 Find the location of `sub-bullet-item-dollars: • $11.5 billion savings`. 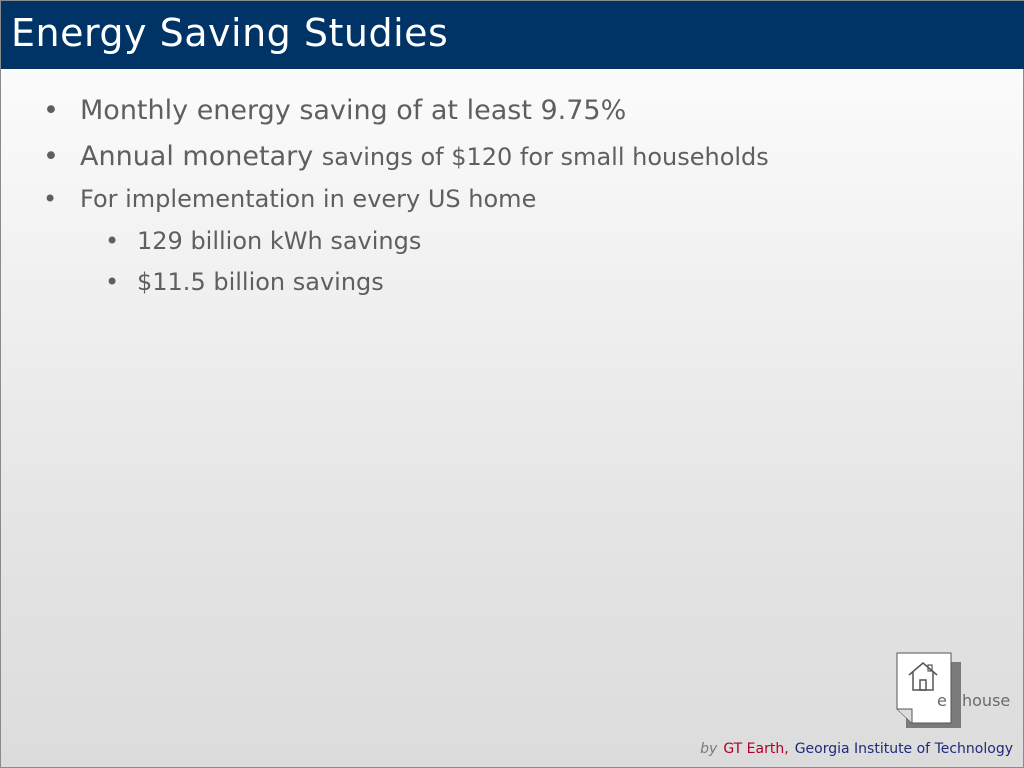

sub-bullet-item-dollars: • $11.5 billion savings is located at coordinates (244, 282).